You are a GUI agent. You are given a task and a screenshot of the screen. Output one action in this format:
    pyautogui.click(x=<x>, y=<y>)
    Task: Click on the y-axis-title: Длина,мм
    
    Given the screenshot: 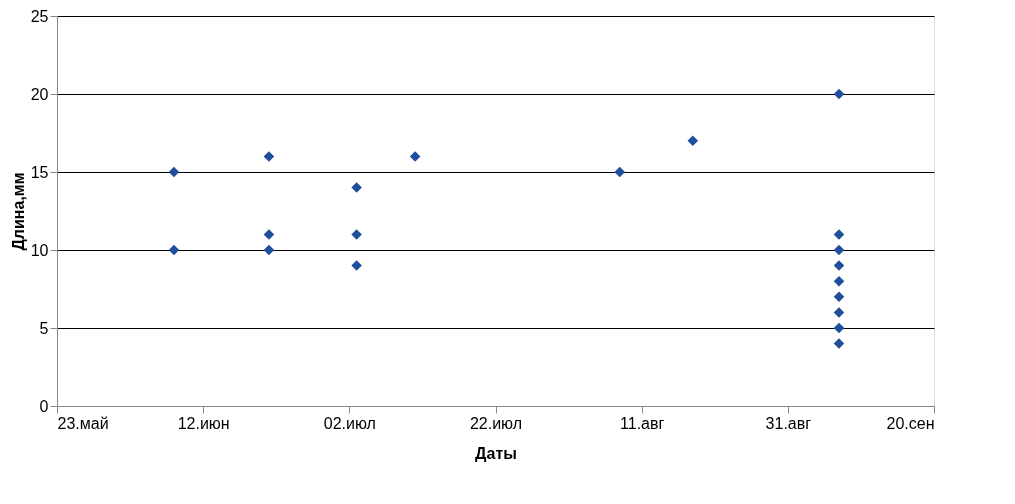 What is the action you would take?
    pyautogui.click(x=18, y=211)
    